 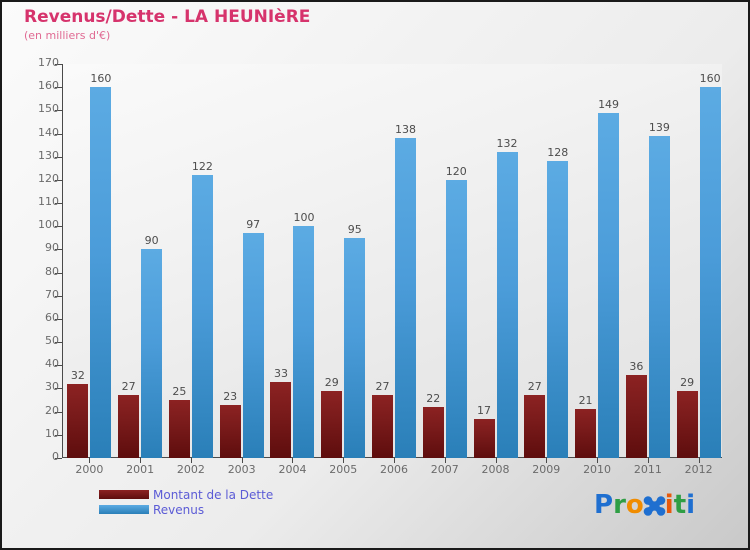 I want to click on bar-group: 33 100 2004, so click(x=292, y=270).